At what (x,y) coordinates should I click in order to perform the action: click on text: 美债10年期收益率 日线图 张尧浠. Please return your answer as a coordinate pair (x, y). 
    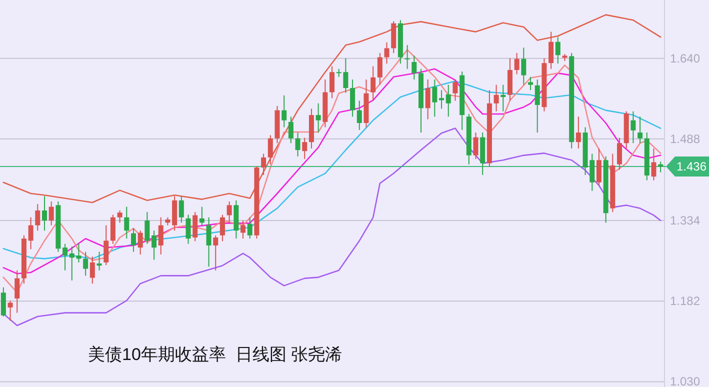
    Looking at the image, I should click on (215, 354).